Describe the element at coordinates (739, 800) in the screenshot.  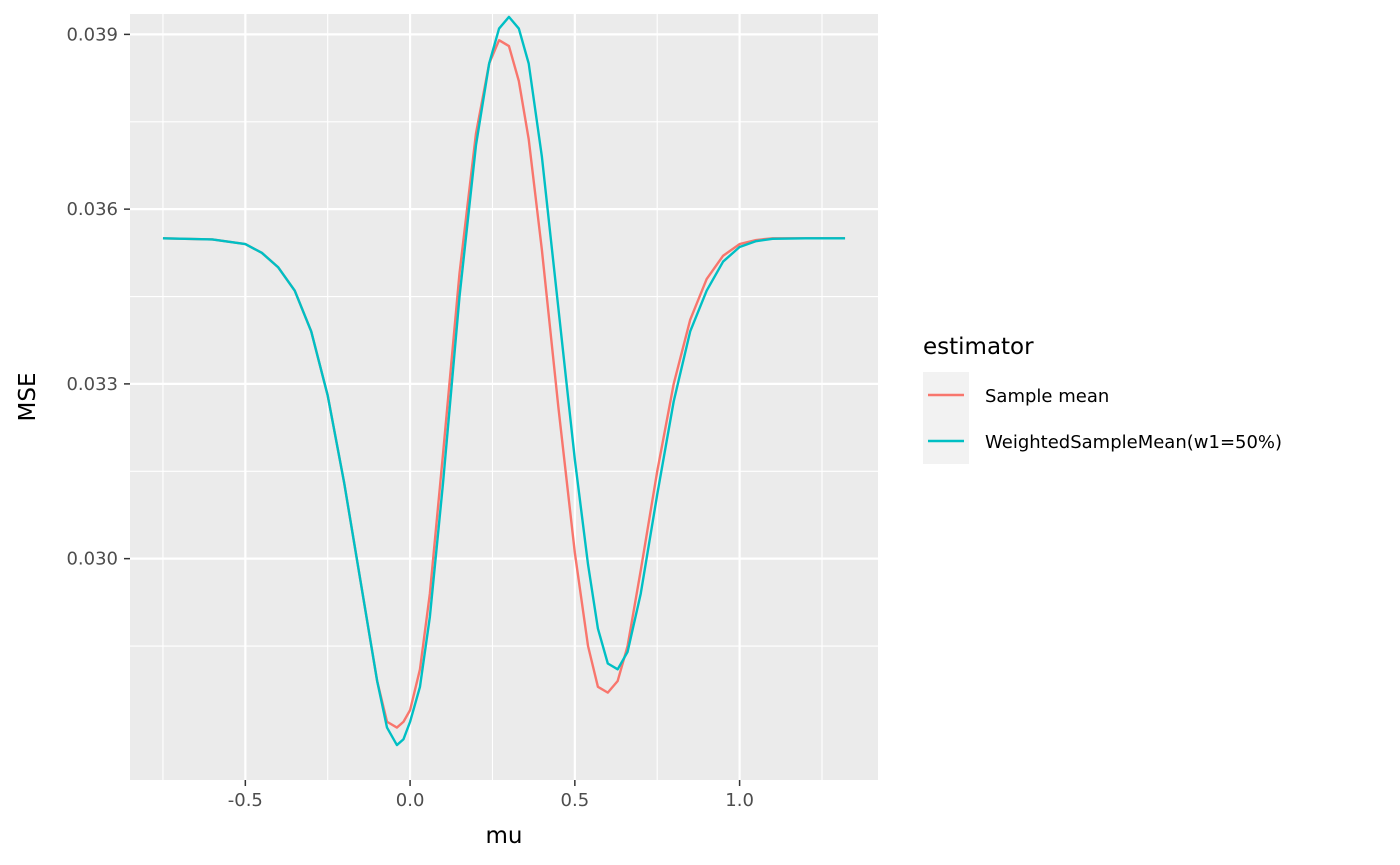
I see `x-tick-label: 1.0` at that location.